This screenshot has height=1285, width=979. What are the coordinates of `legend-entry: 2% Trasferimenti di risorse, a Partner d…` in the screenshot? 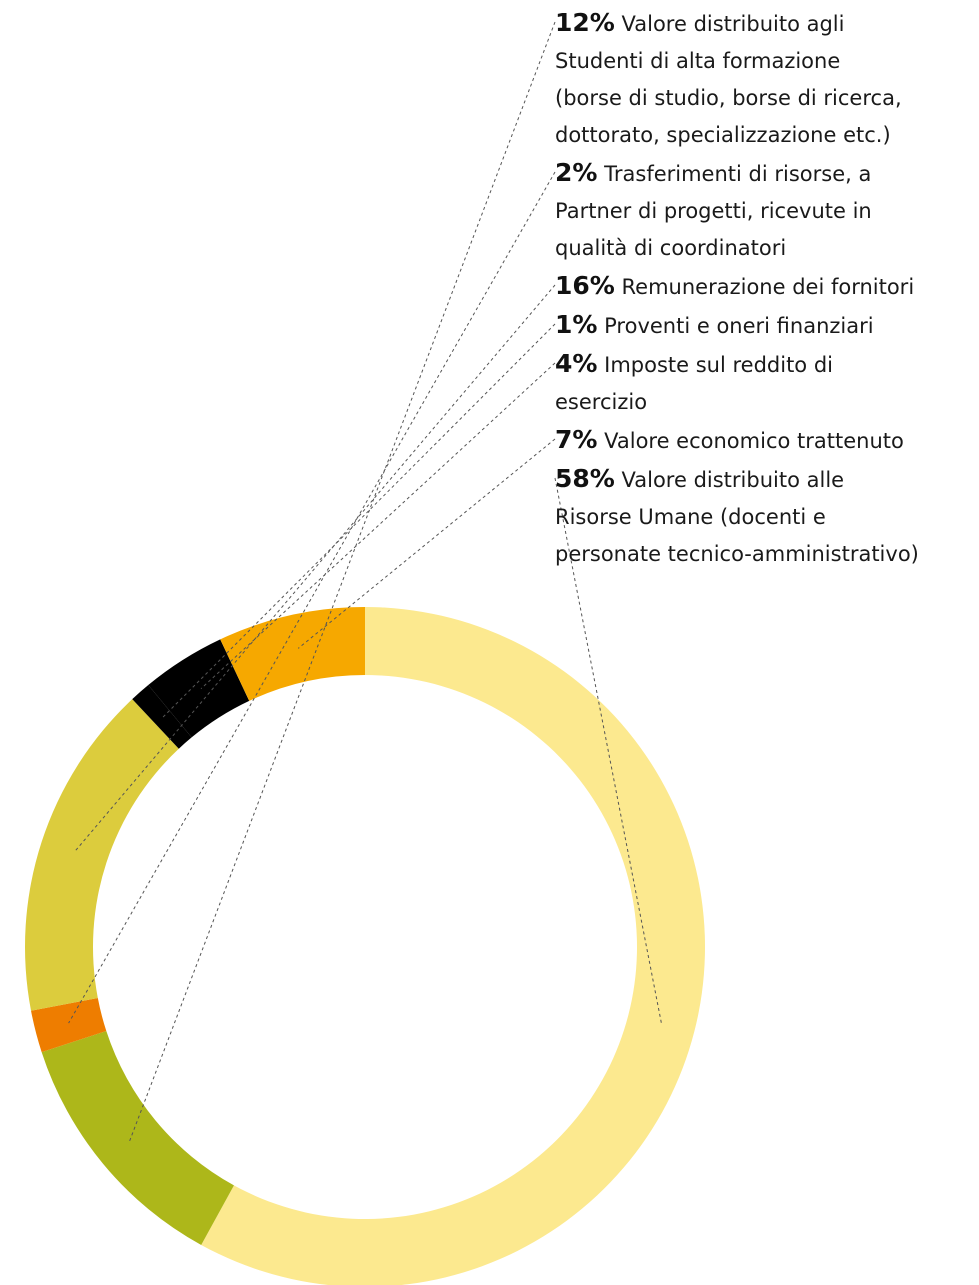 It's located at (767, 210).